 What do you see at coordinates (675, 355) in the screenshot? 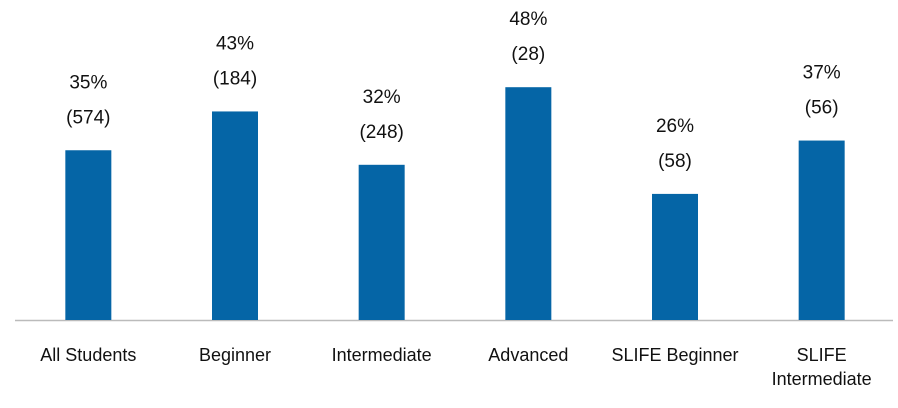
I see `x-tick-label: SLIFE Beginner` at bounding box center [675, 355].